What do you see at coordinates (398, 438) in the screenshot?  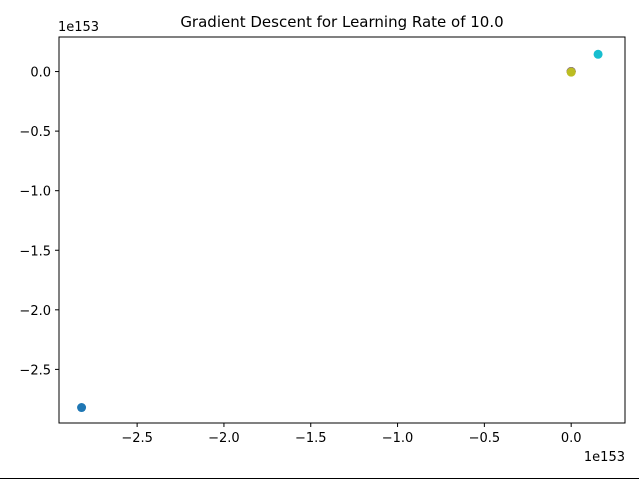 I see `x-tick-label-3: −1.0` at bounding box center [398, 438].